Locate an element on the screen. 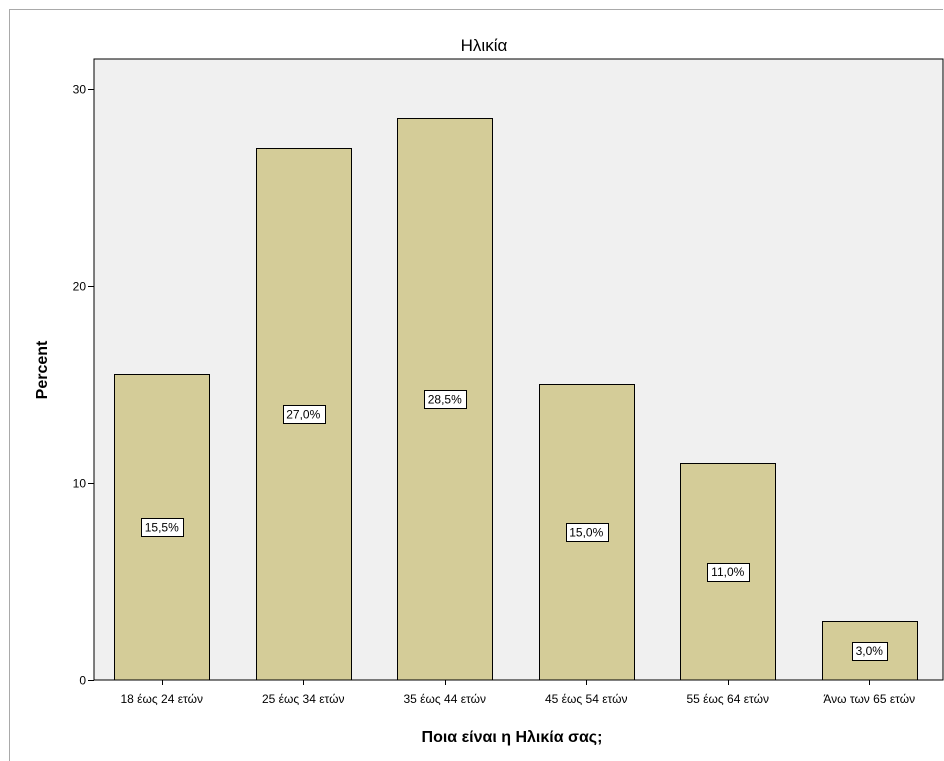  y-tick-label: 30 is located at coordinates (80, 90).